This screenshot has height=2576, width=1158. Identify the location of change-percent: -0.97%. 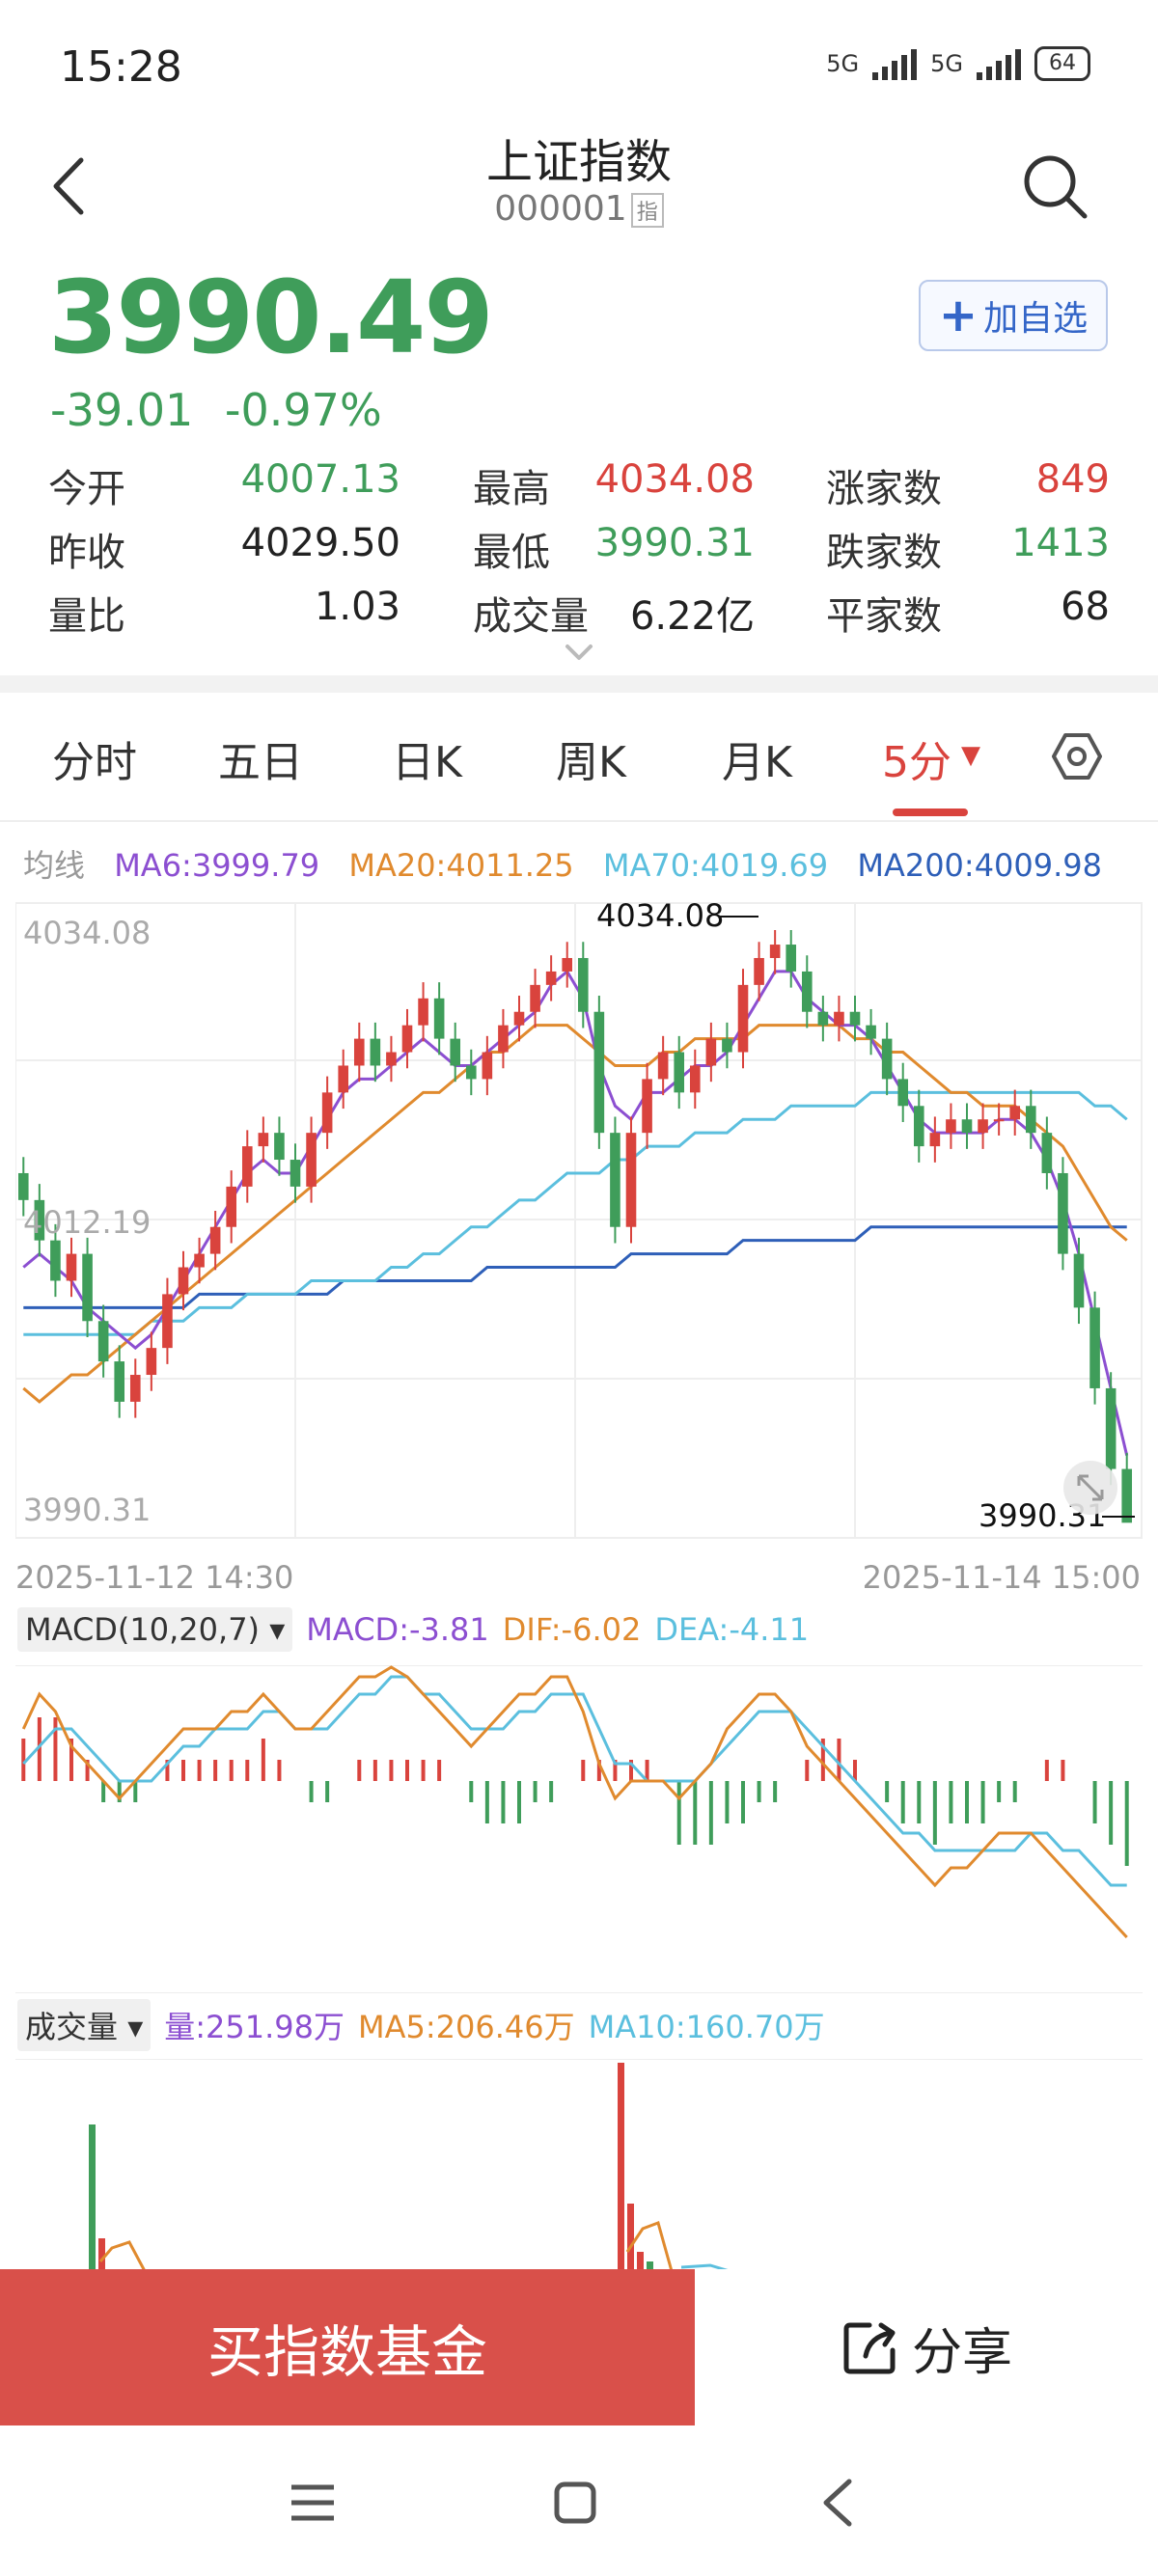
(303, 410).